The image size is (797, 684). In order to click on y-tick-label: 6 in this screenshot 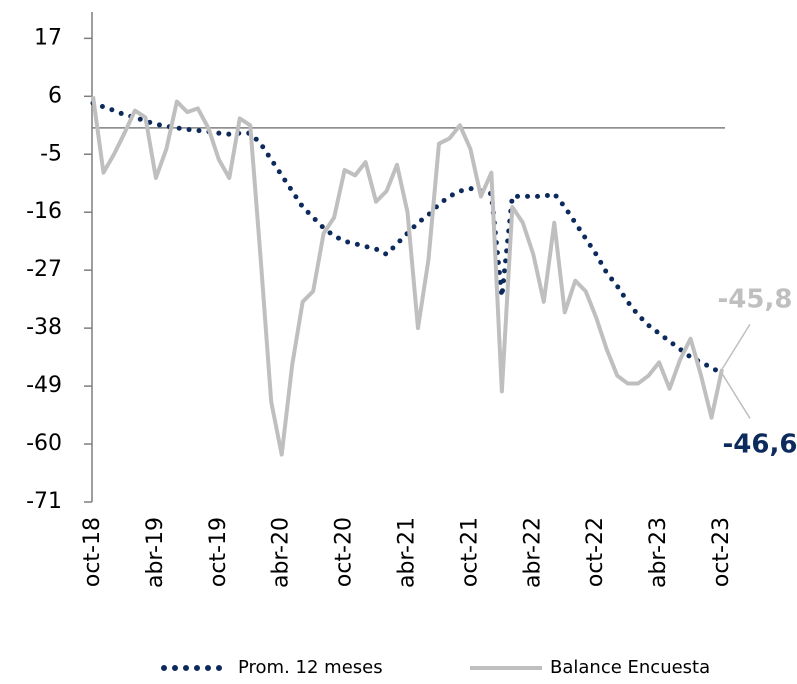, I will do `click(55, 95)`.